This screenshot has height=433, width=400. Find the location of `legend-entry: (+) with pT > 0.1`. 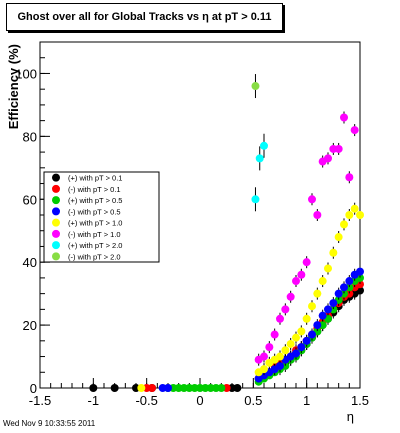

legend-entry: (+) with pT > 0.1 is located at coordinates (95, 178).